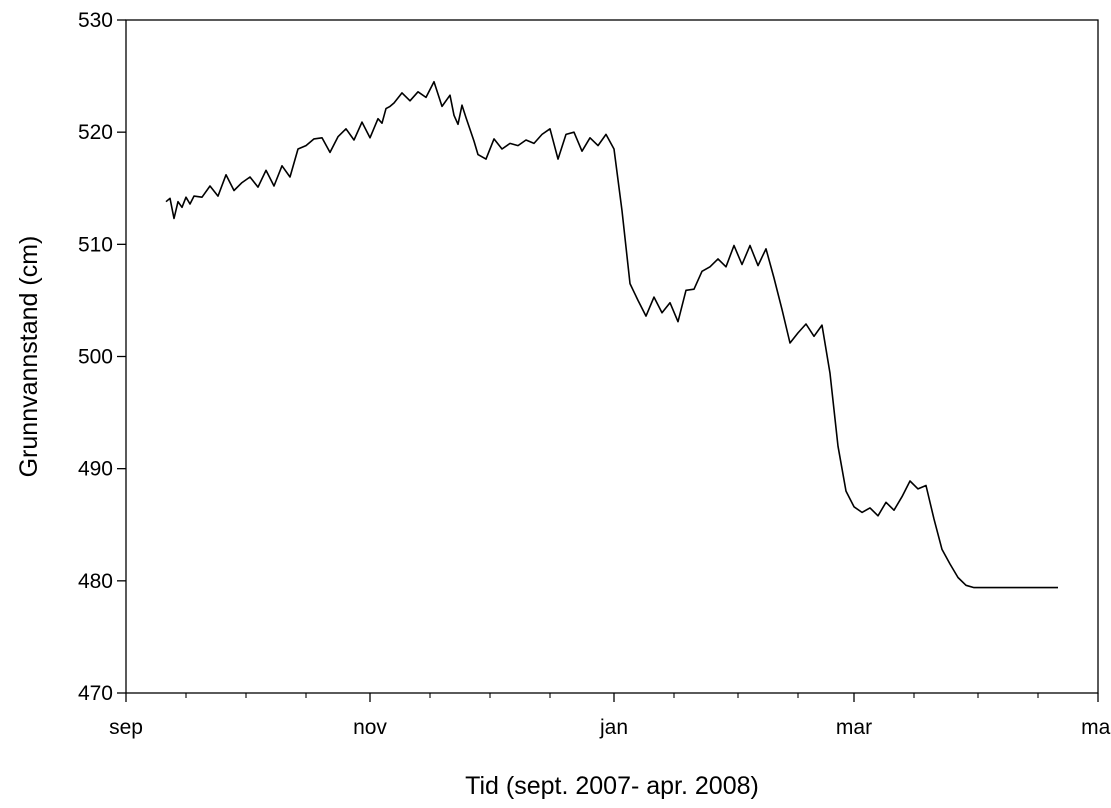  What do you see at coordinates (95, 693) in the screenshot?
I see `y-tick-label: 470` at bounding box center [95, 693].